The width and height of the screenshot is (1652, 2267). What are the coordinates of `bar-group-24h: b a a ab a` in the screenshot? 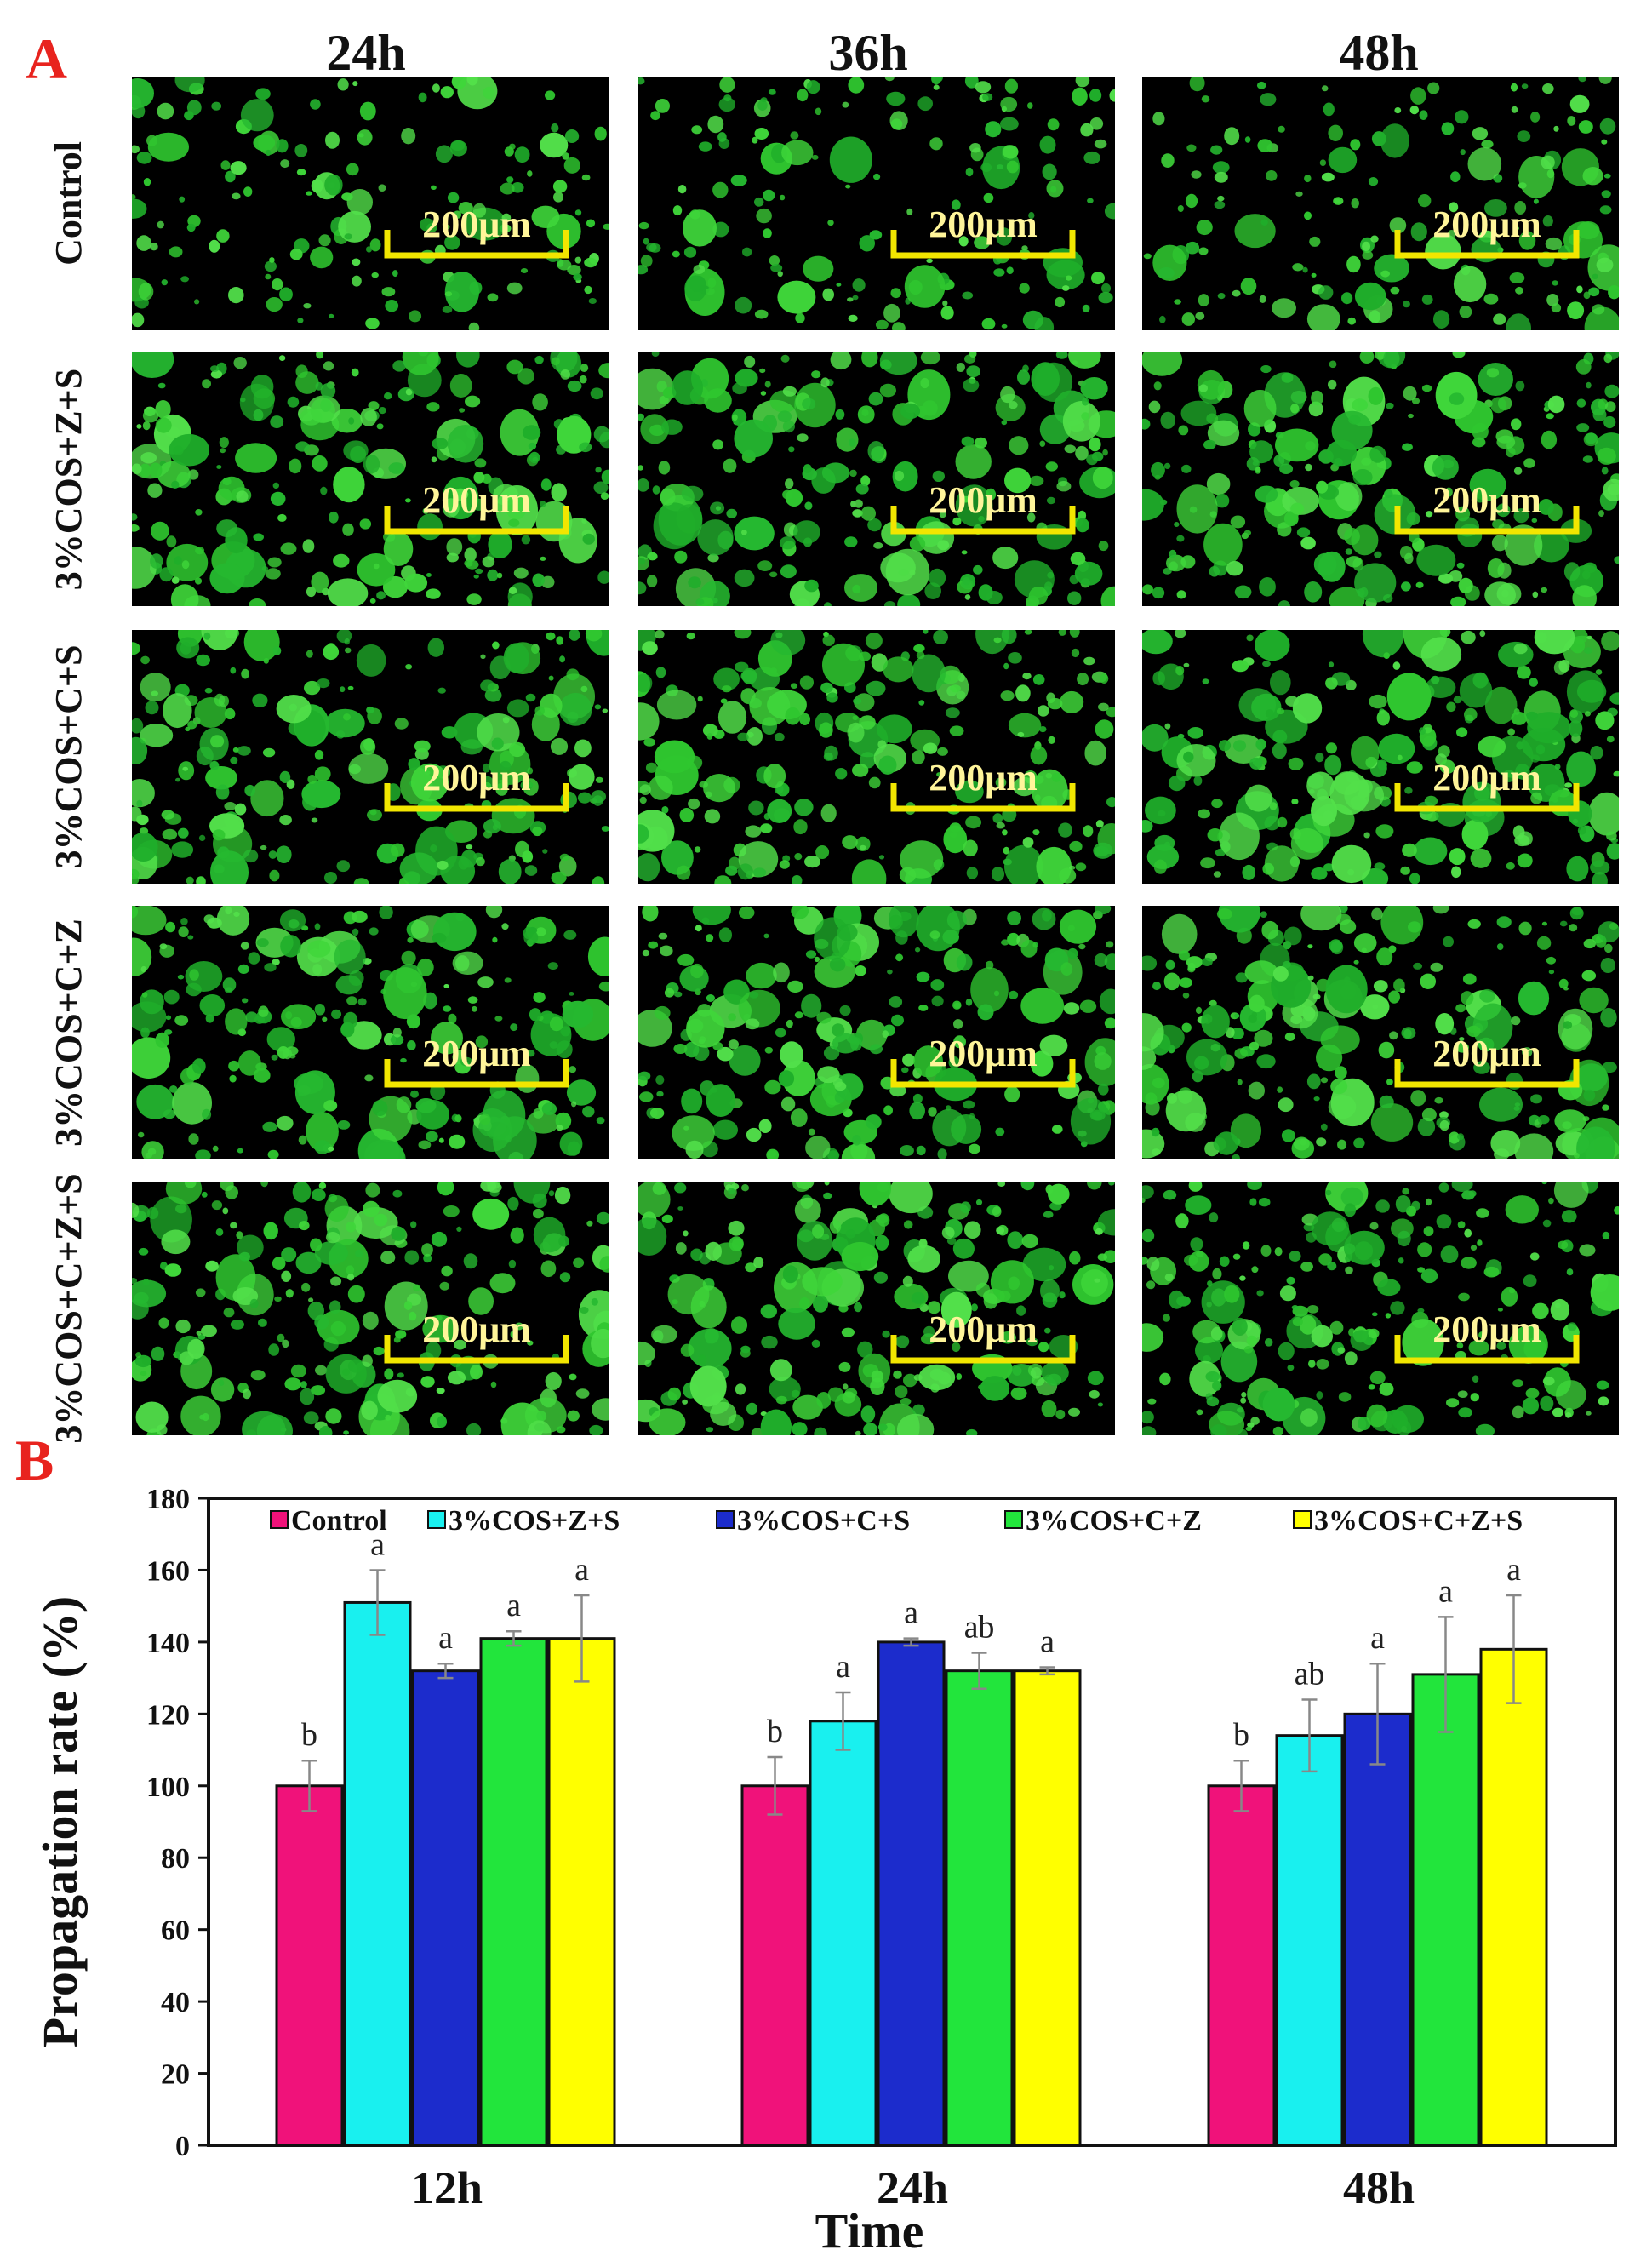 It's located at (911, 1871).